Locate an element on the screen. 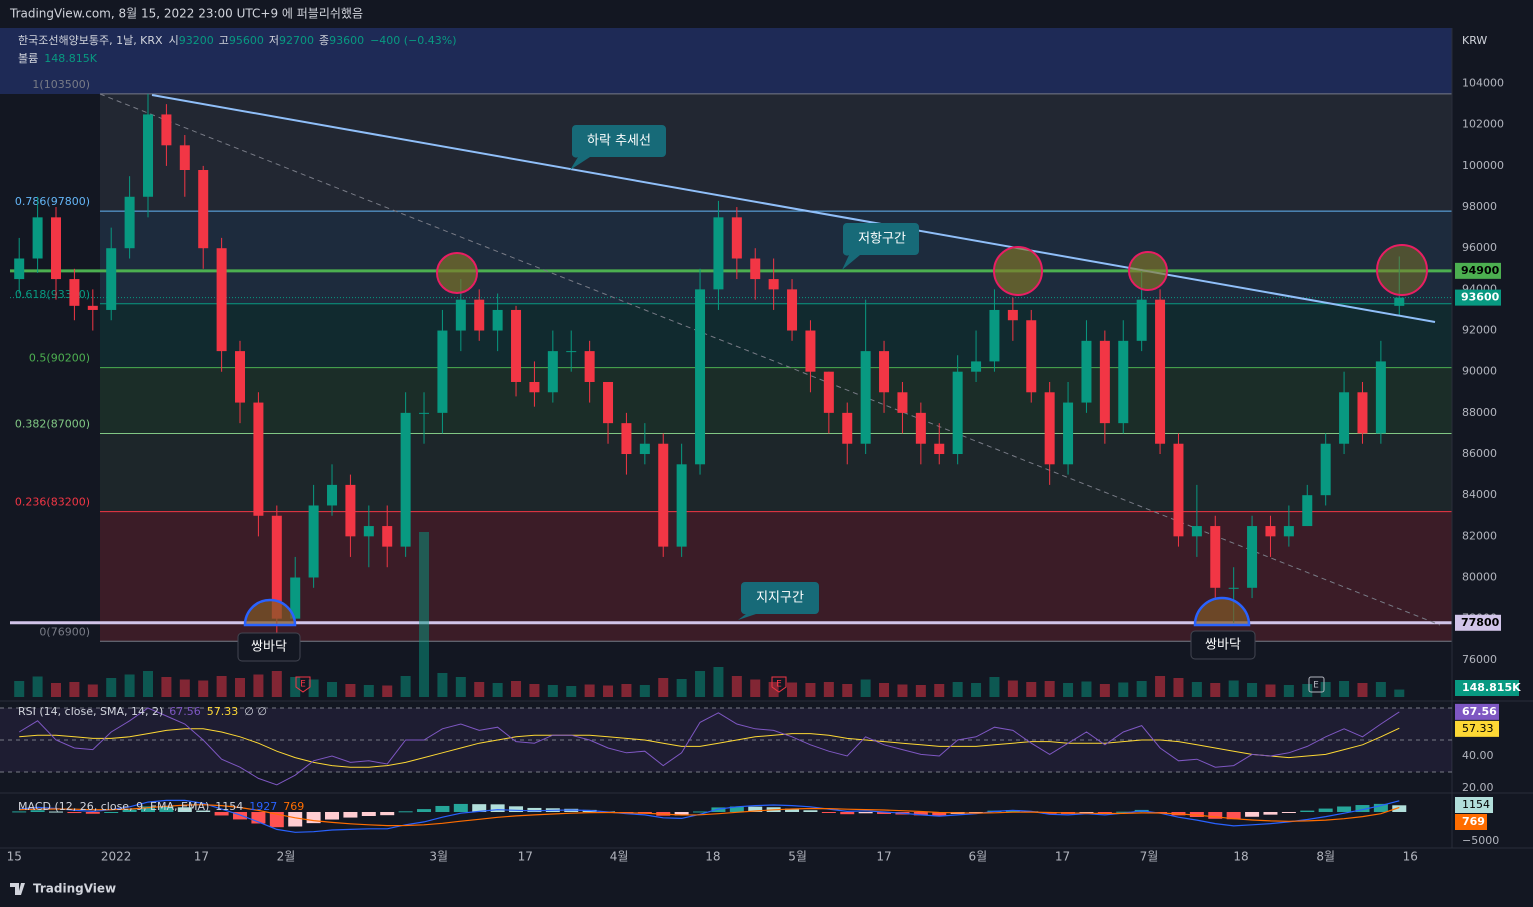 The height and width of the screenshot is (907, 1533). earnings-icon is located at coordinates (303, 684).